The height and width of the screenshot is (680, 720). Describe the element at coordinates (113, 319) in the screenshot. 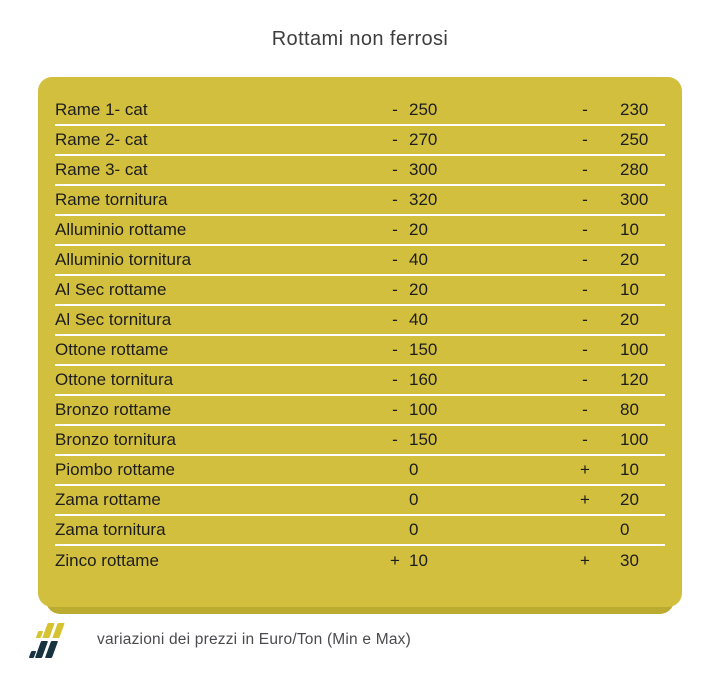

I see `material-label: Al Sec tornitura` at that location.